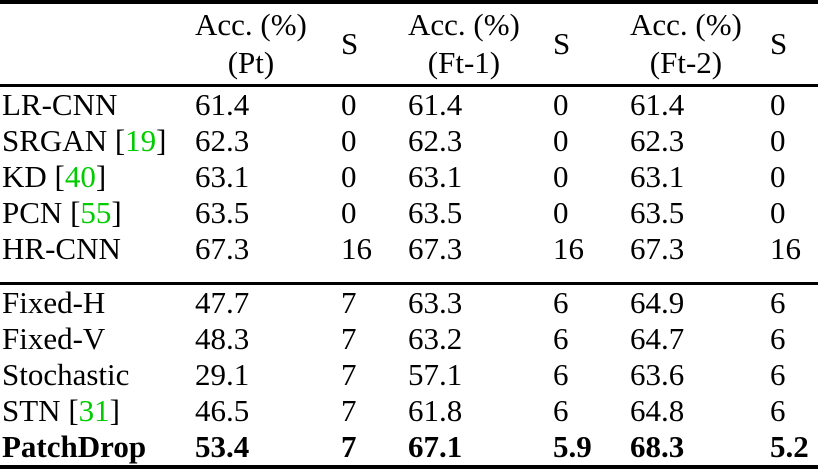  I want to click on acc-ft2-cell: 64.8, so click(657, 410).